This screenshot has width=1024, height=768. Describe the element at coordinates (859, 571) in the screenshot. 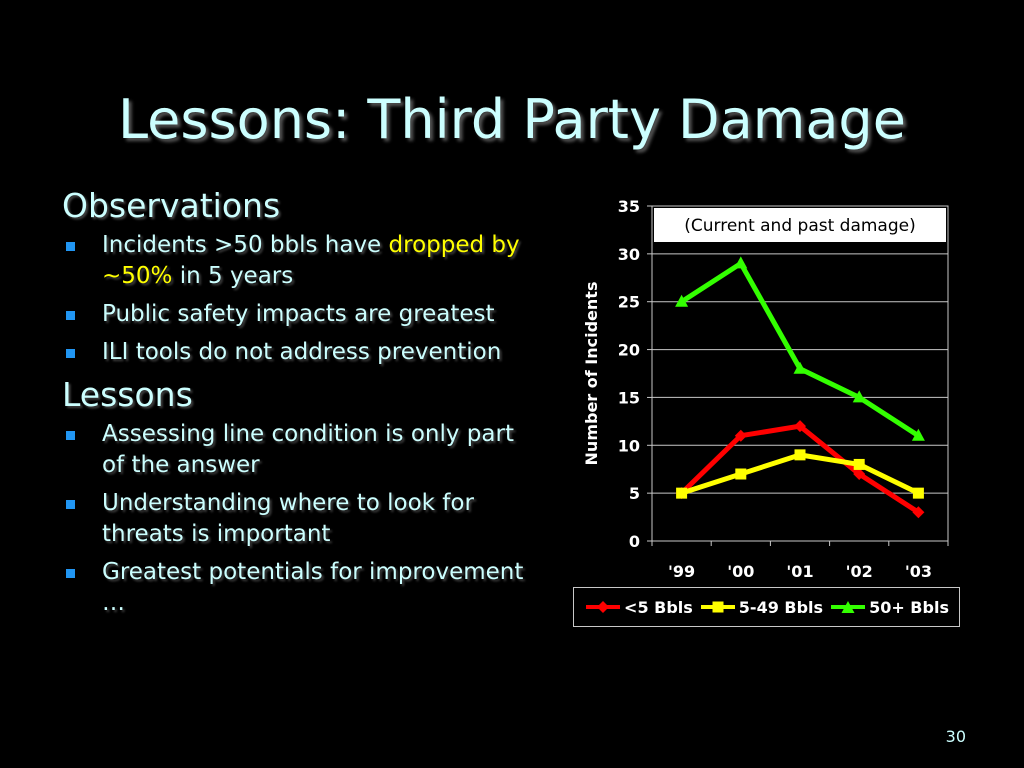

I see `x-tick-label: '02` at that location.